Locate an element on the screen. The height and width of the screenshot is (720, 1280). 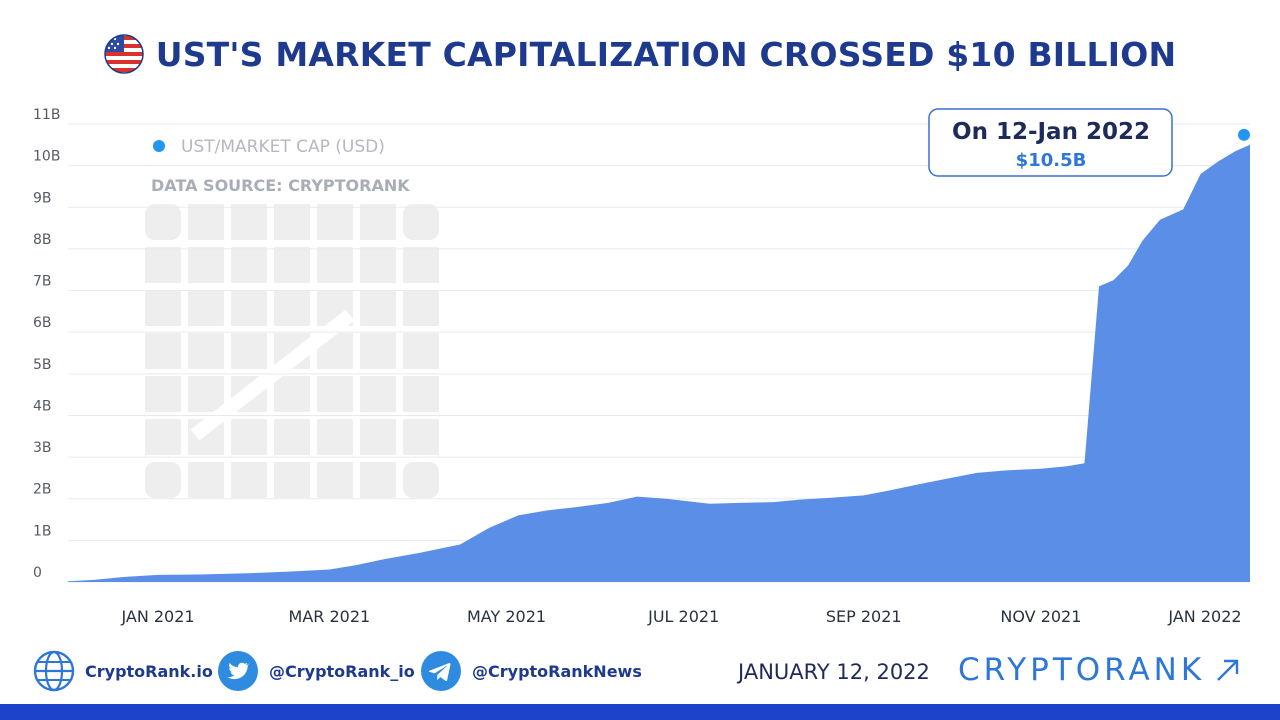
globe-icon is located at coordinates (54, 671).